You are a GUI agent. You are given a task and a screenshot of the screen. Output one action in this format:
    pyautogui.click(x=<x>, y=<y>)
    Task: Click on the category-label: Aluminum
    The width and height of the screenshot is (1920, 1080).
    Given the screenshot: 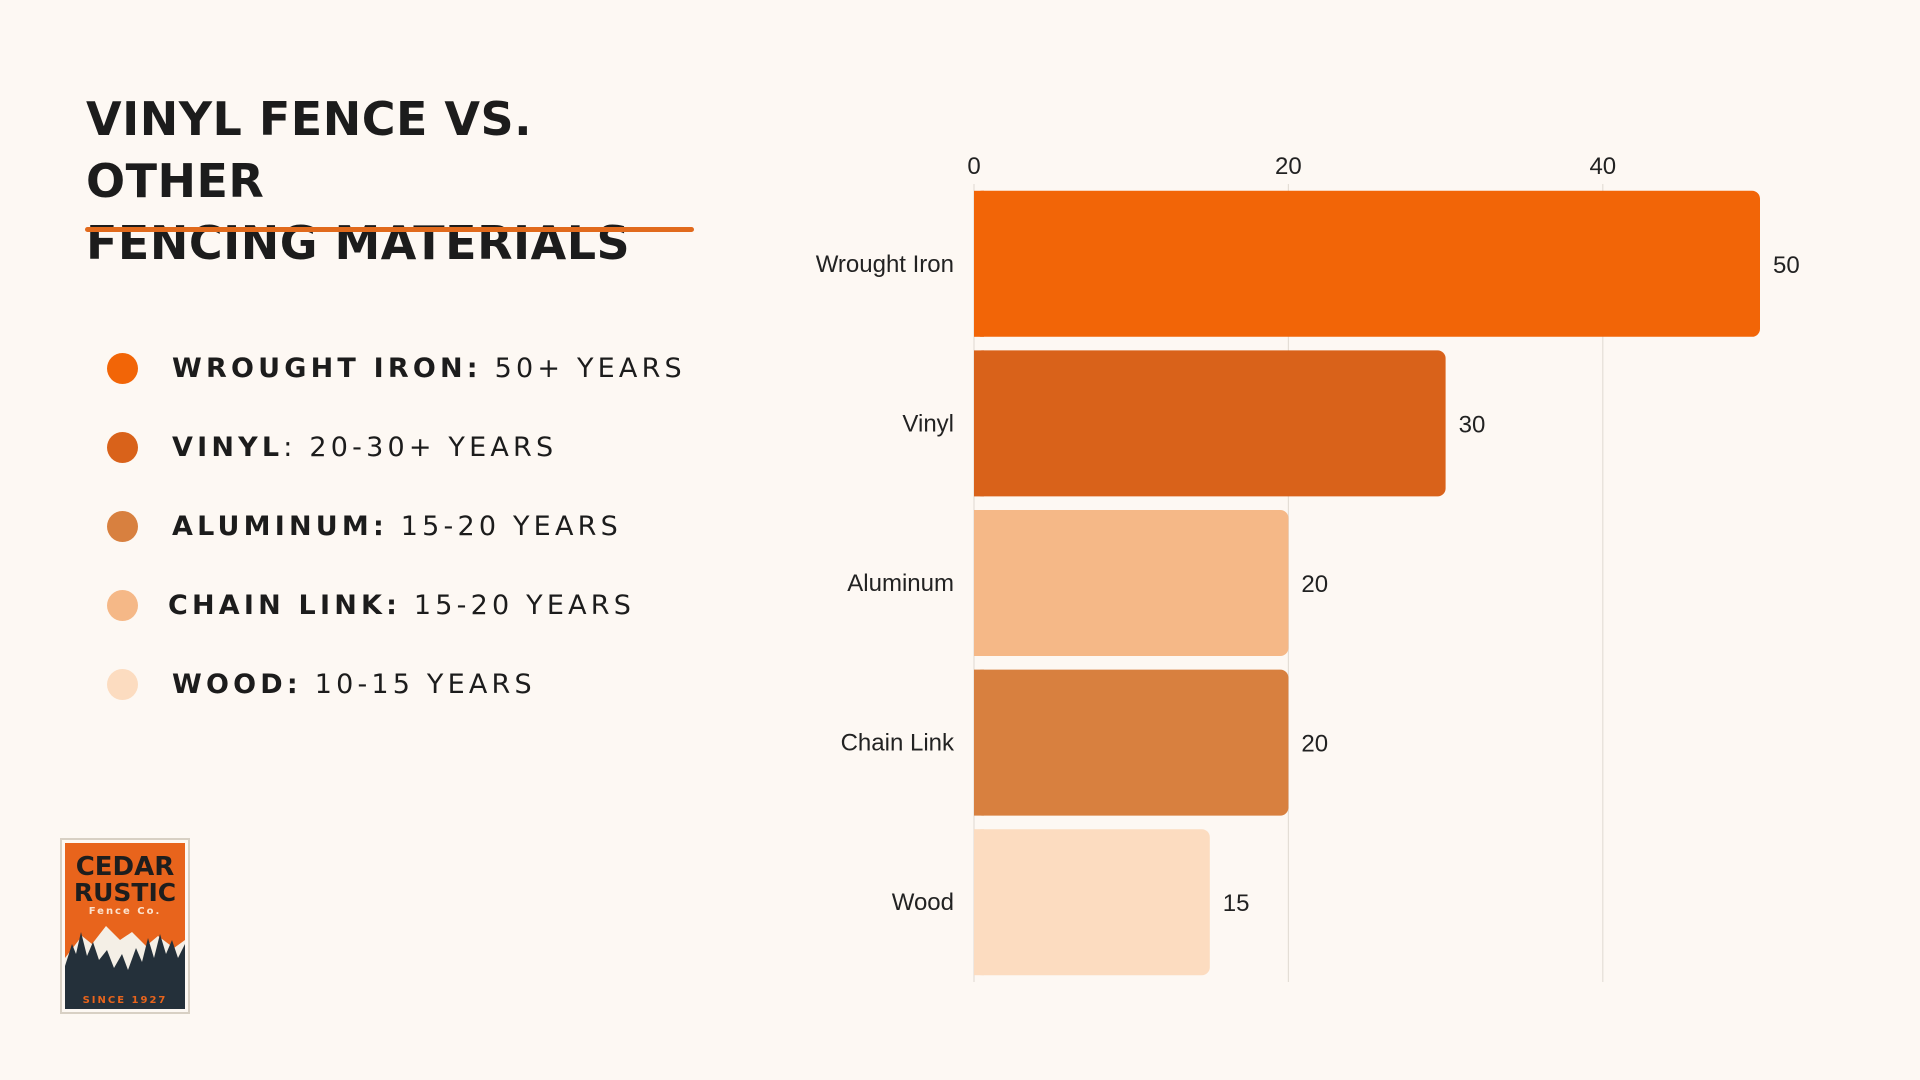 What is the action you would take?
    pyautogui.click(x=900, y=583)
    